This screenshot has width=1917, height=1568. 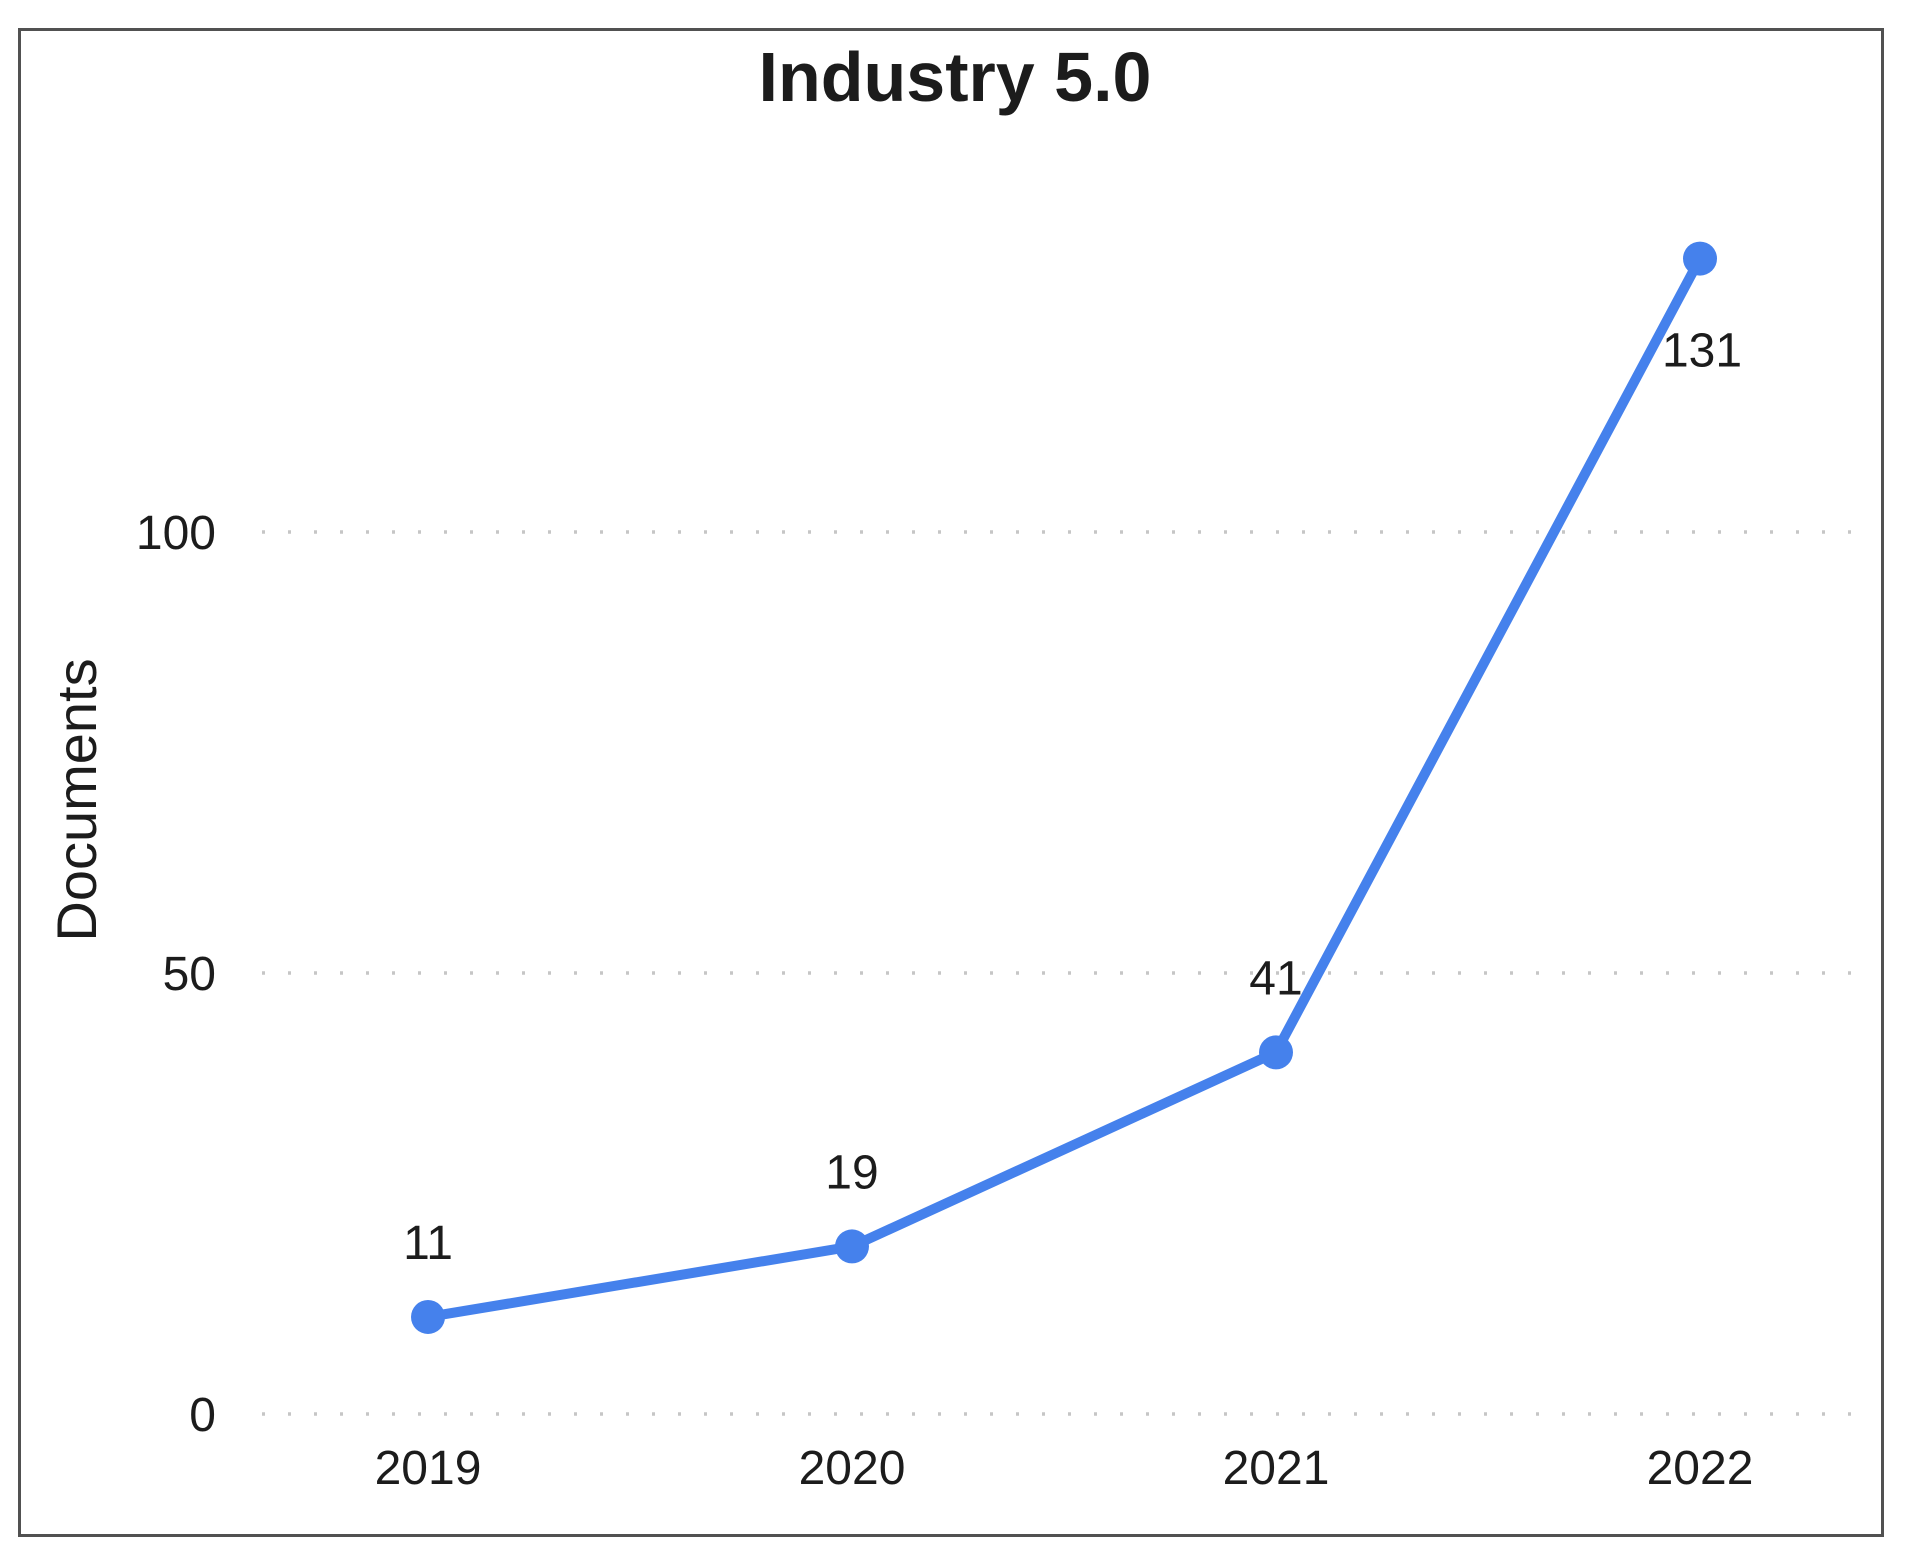 I want to click on chart-title: Industry 5.0, so click(x=955, y=77).